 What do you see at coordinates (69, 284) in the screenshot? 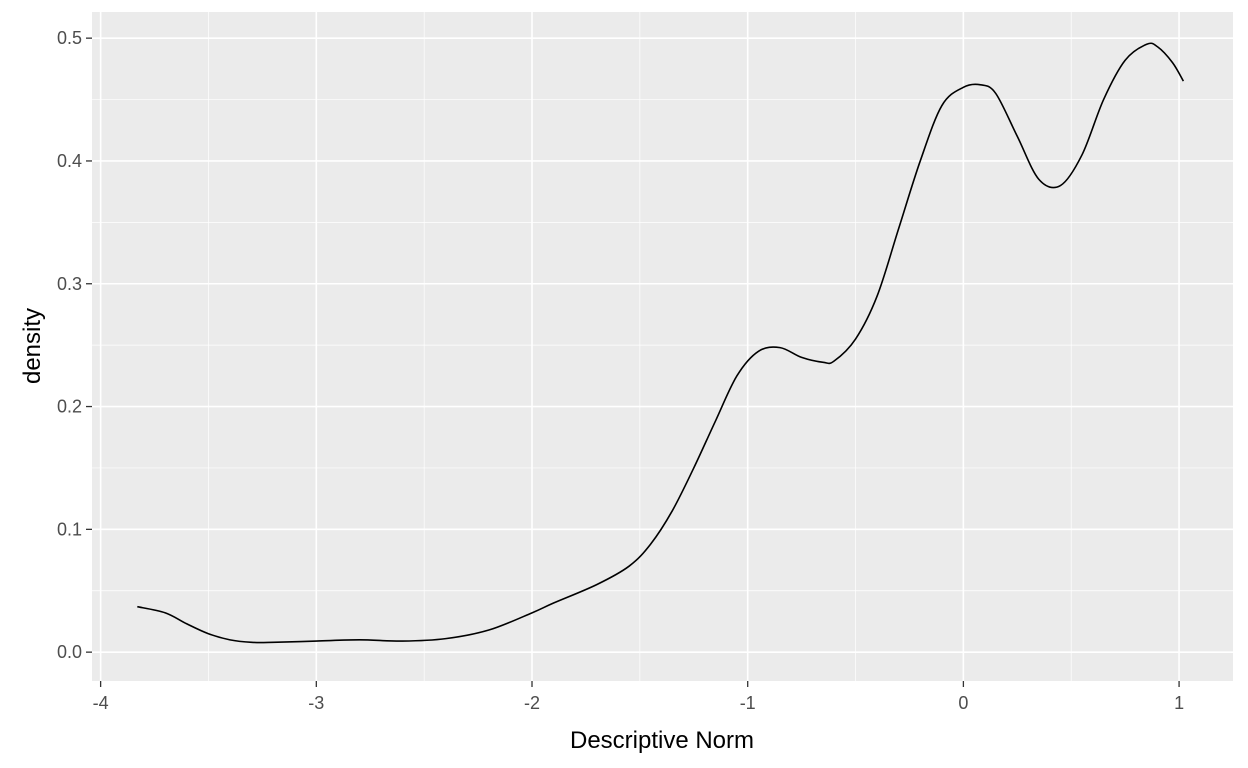
I see `y-tick-label: 0.3` at bounding box center [69, 284].